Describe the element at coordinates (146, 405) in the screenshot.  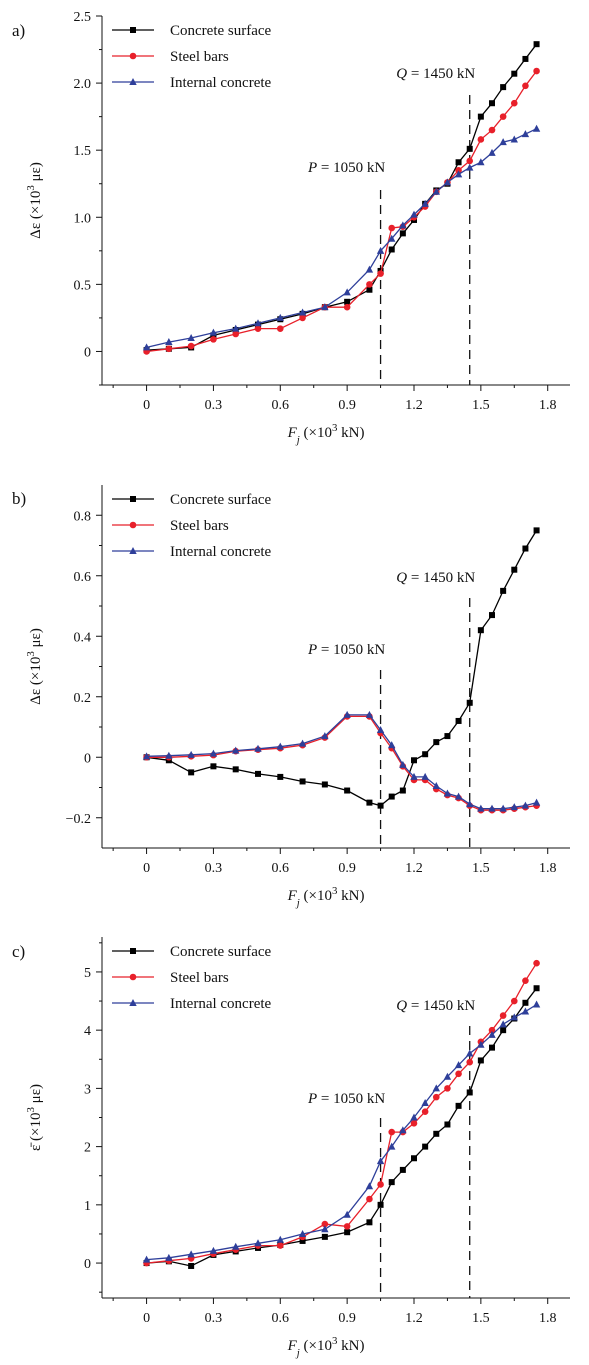
I see `x-tick-label: 0` at that location.